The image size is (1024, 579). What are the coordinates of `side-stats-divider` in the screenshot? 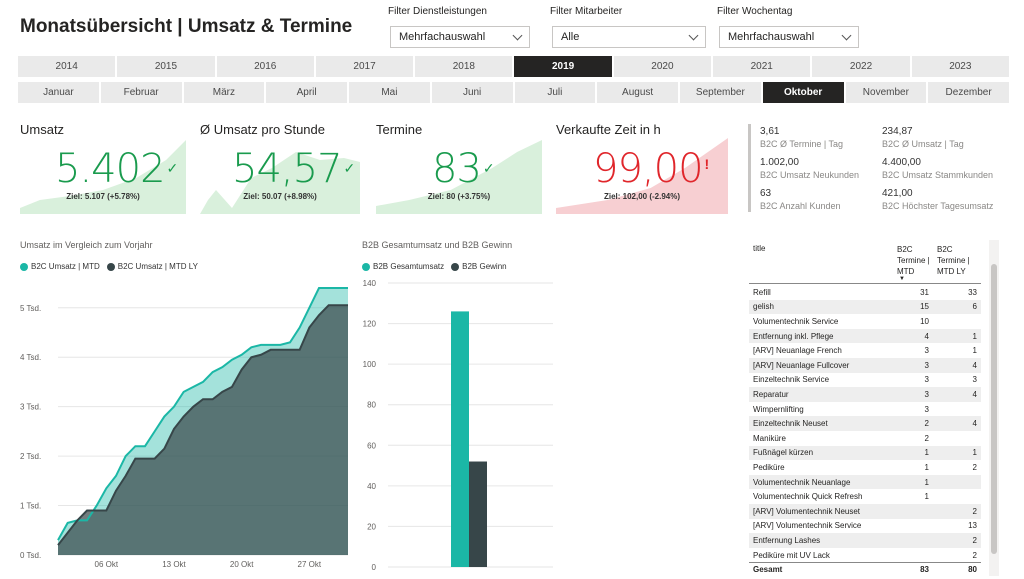 It's located at (749, 168).